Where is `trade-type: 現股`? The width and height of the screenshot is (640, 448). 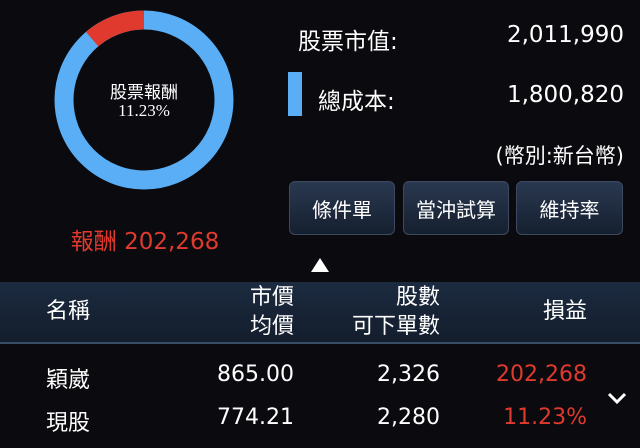 trade-type: 現股 is located at coordinates (68, 423).